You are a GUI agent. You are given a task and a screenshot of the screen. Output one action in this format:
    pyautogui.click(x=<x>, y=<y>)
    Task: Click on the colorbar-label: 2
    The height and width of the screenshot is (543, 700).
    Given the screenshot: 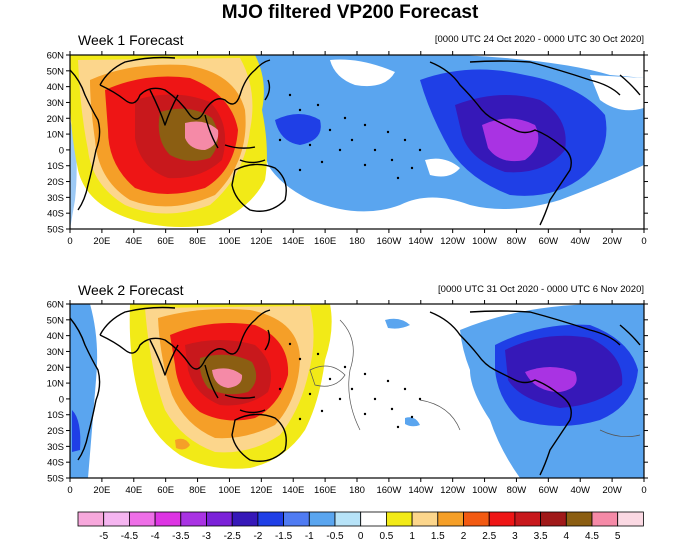 What is the action you would take?
    pyautogui.click(x=464, y=536)
    